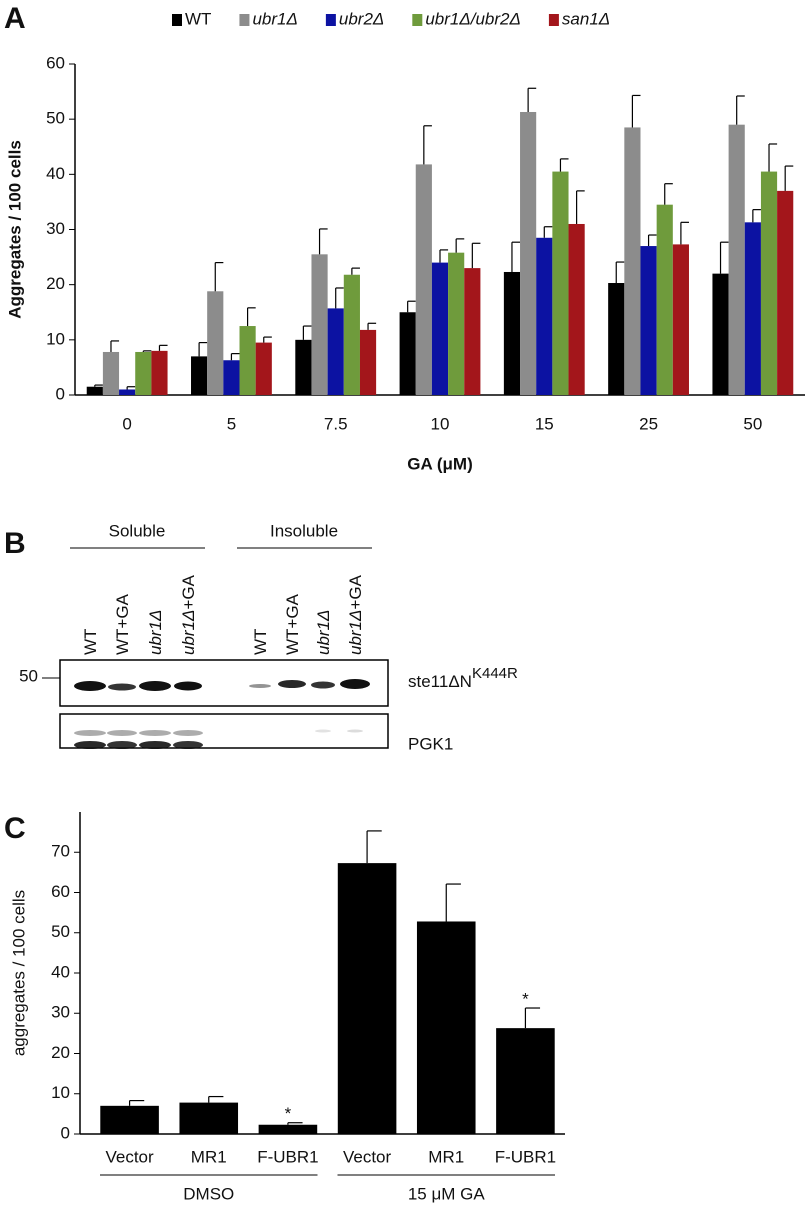  I want to click on y-tick-label: 70, so click(60, 851).